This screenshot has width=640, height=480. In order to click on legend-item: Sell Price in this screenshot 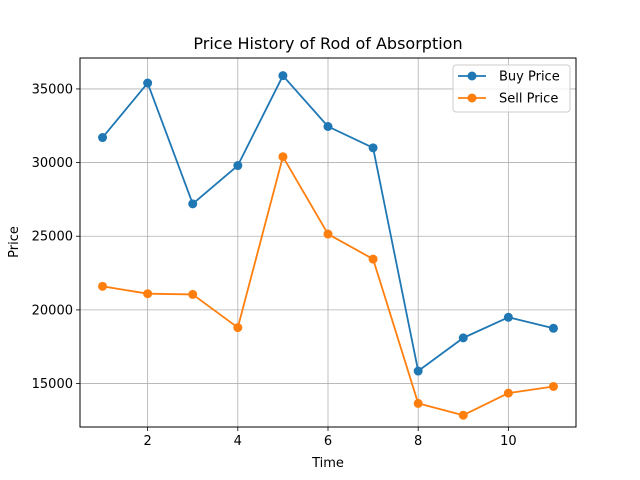, I will do `click(508, 99)`.